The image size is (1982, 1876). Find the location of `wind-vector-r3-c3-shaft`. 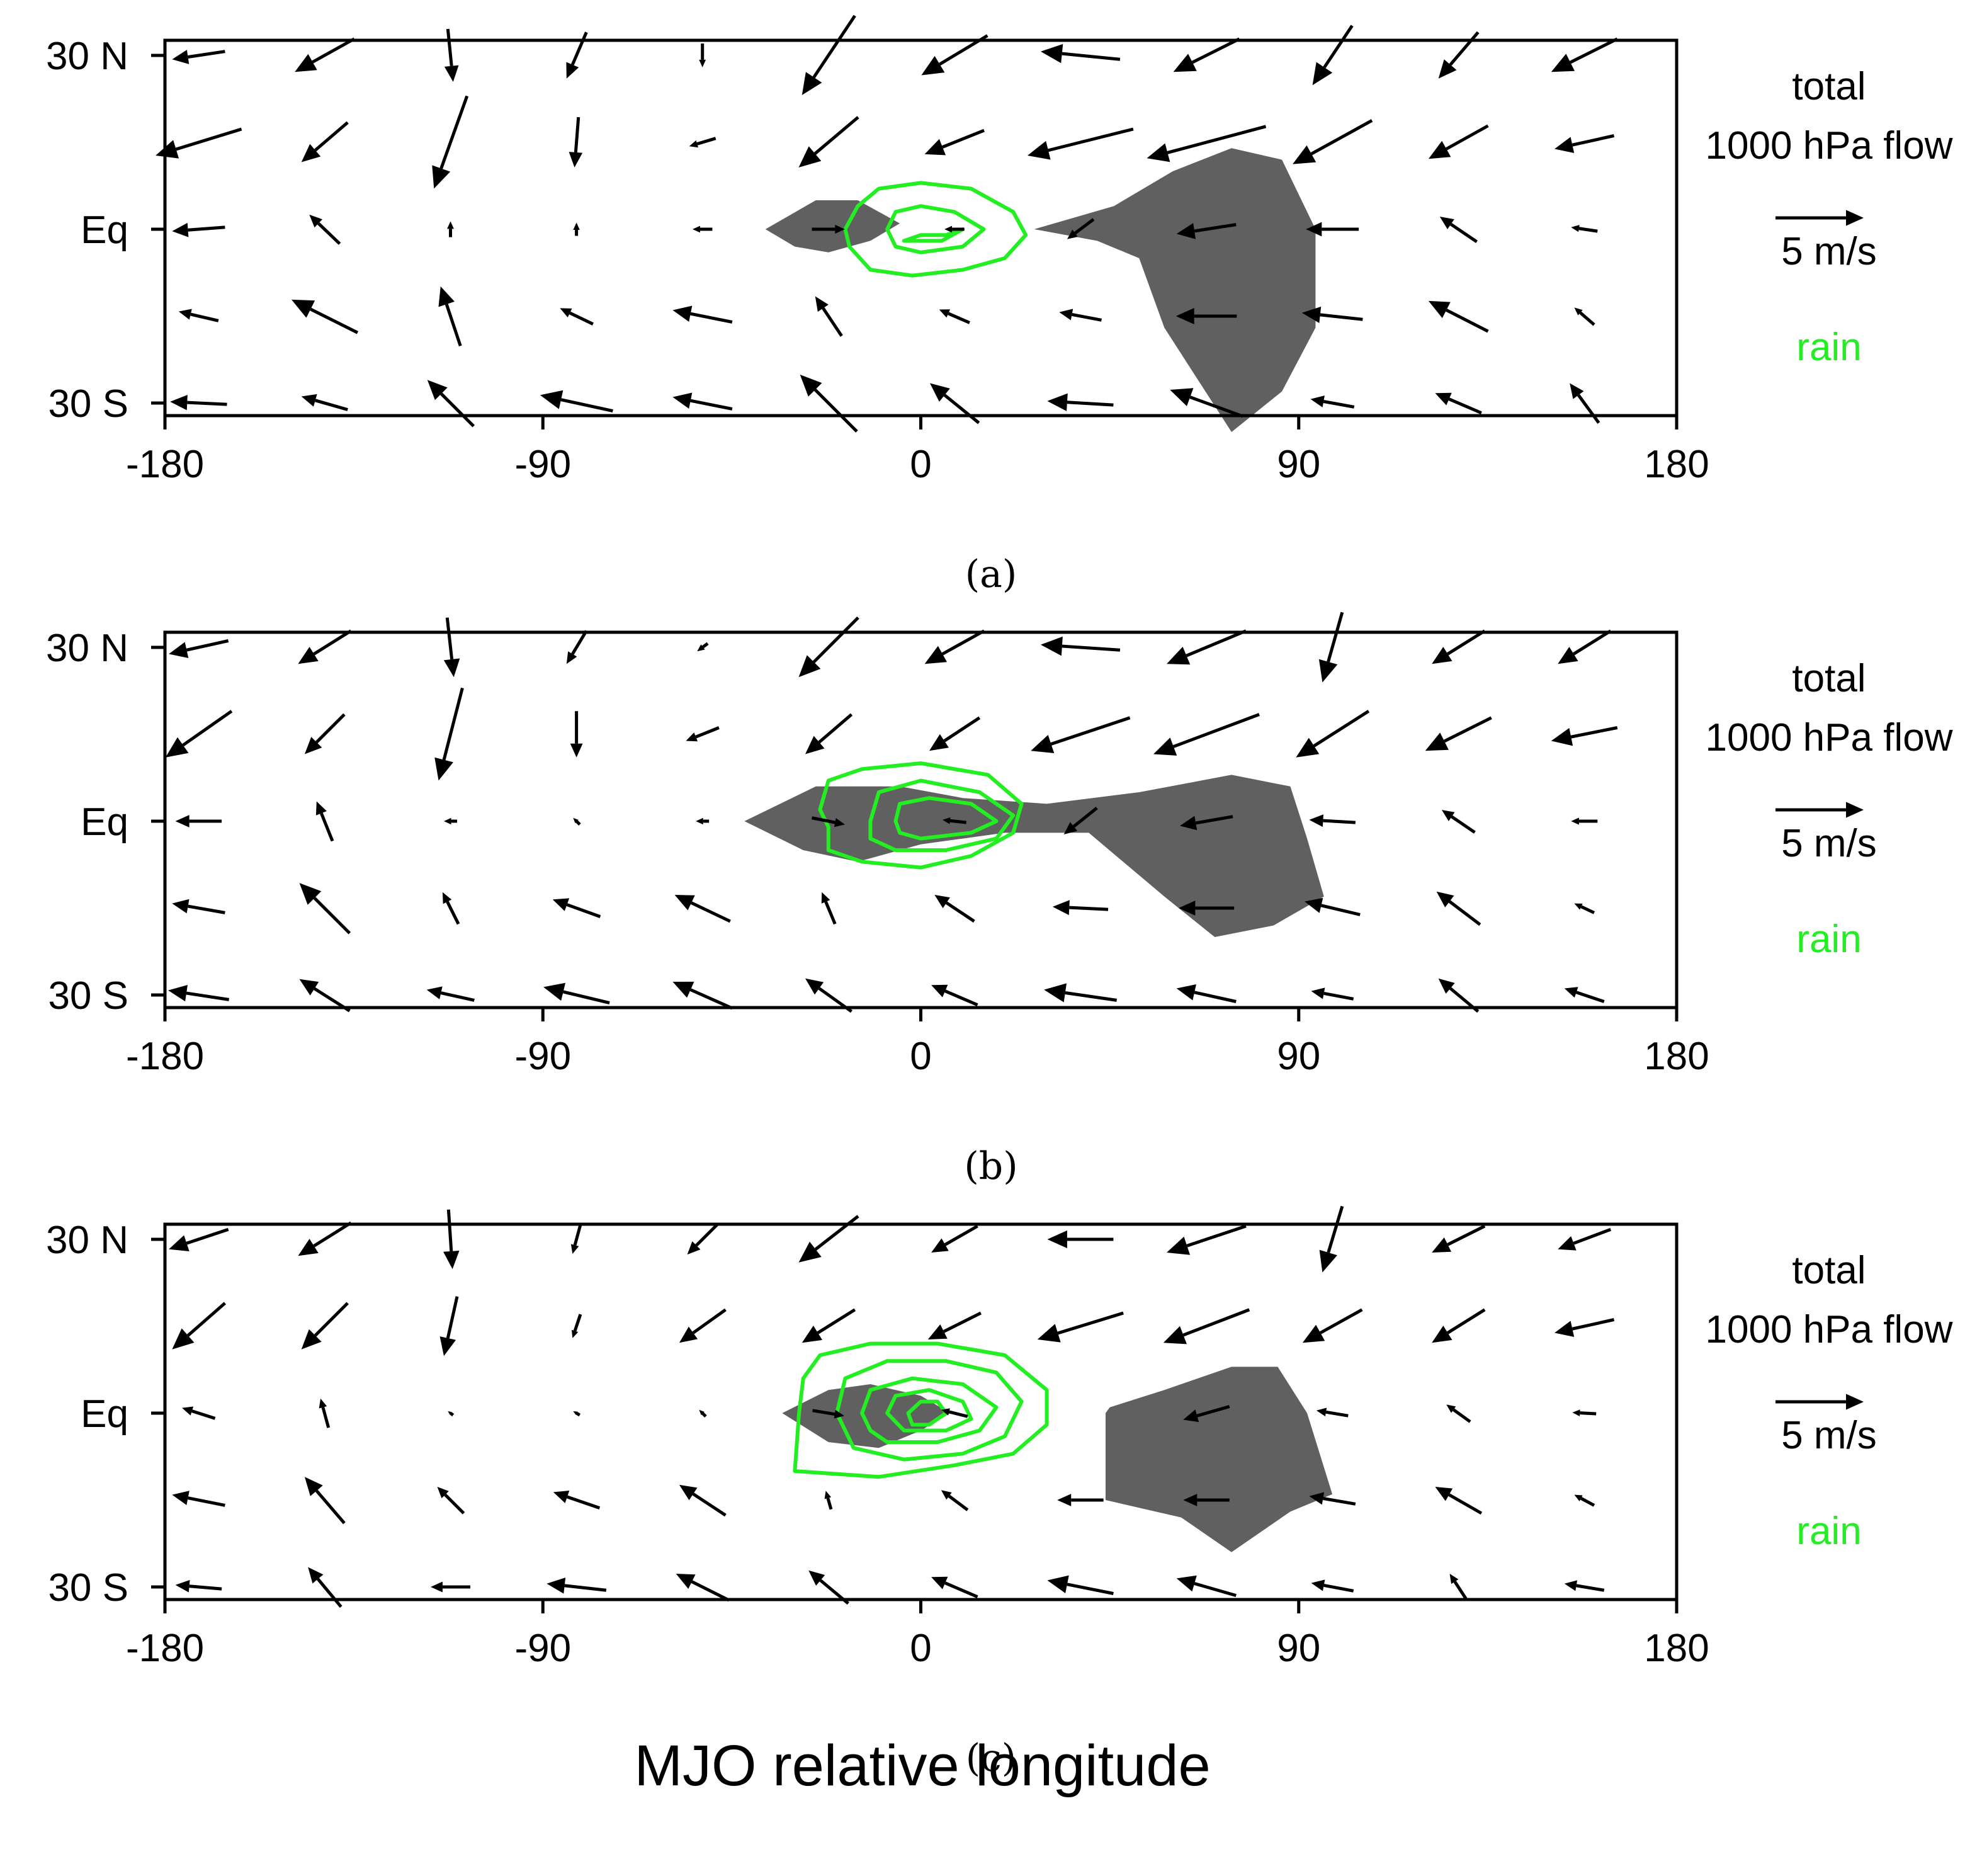

wind-vector-r3-c3-shaft is located at coordinates (583, 911).